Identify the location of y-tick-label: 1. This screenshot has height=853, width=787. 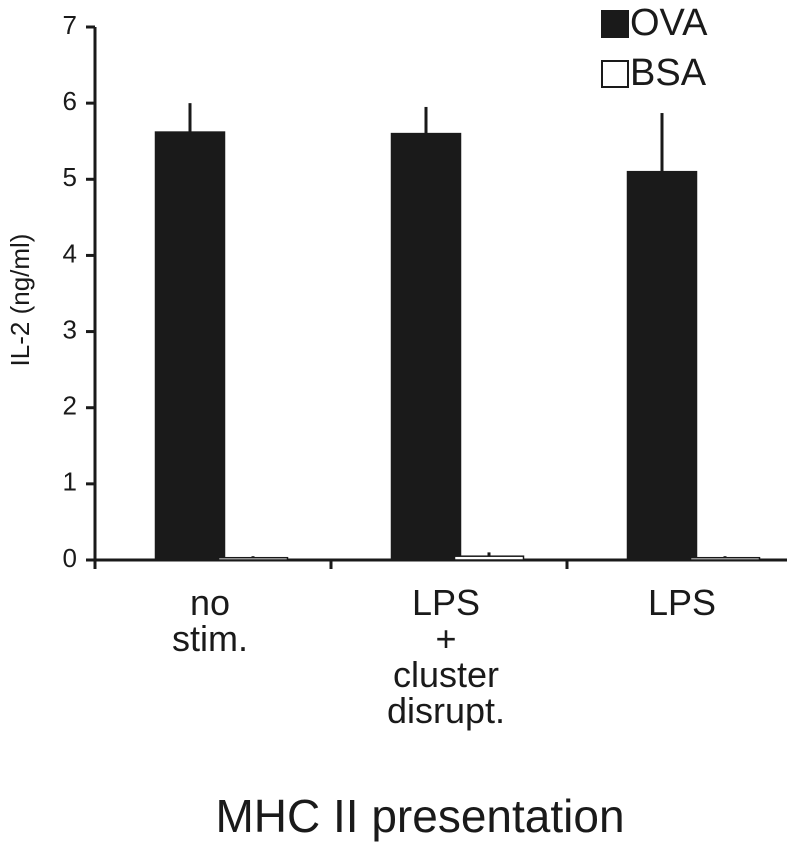
(70, 482).